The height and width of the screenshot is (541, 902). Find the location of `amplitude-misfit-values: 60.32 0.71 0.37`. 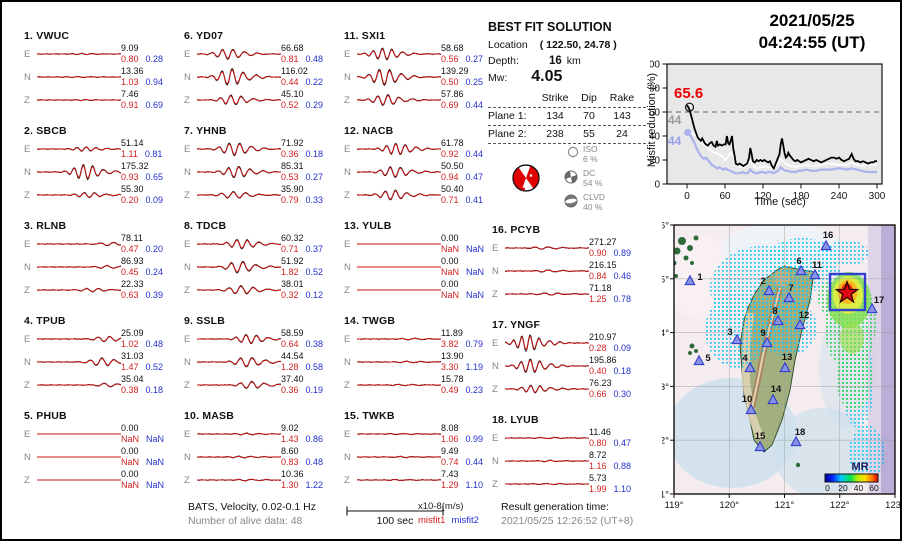

amplitude-misfit-values: 60.32 0.71 0.37 is located at coordinates (310, 244).